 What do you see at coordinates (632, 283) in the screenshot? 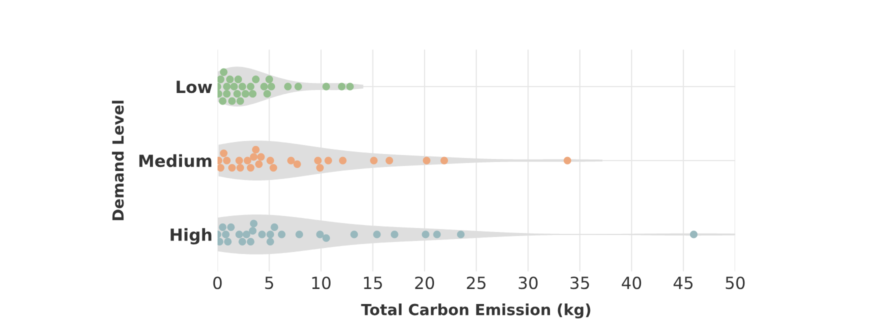
I see `x-tick-label: 40` at bounding box center [632, 283].